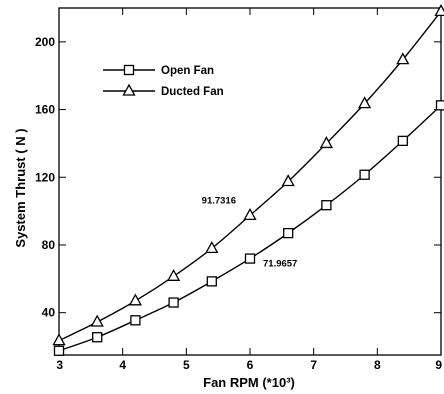  What do you see at coordinates (49, 245) in the screenshot?
I see `y-tick-label: 80` at bounding box center [49, 245].